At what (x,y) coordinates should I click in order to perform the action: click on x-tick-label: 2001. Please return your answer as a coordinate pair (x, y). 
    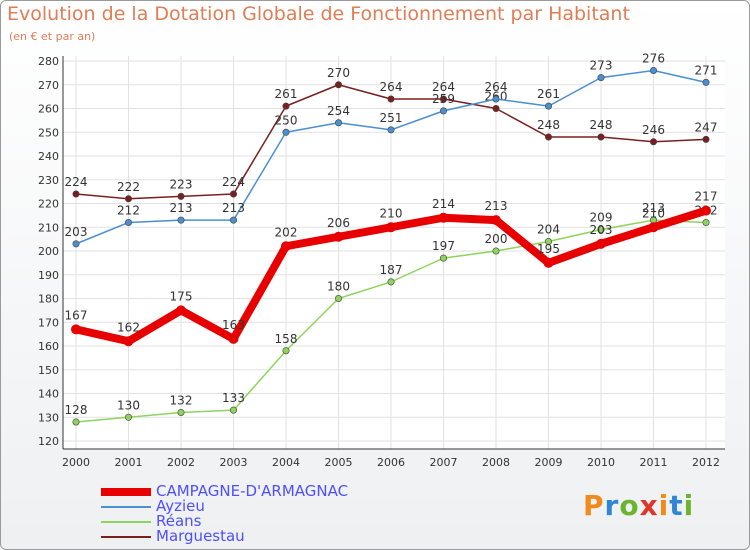
    Looking at the image, I should click on (129, 462).